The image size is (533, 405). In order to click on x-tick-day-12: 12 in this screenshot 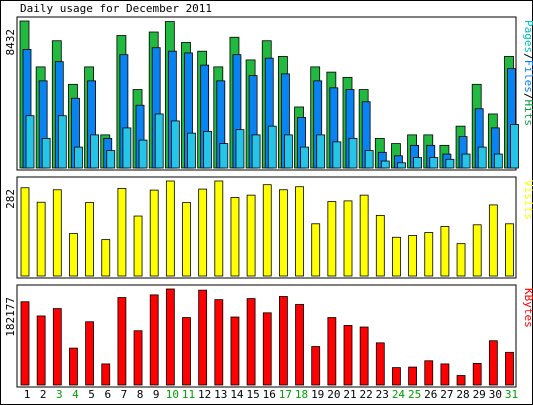, I will do `click(204, 394)`.